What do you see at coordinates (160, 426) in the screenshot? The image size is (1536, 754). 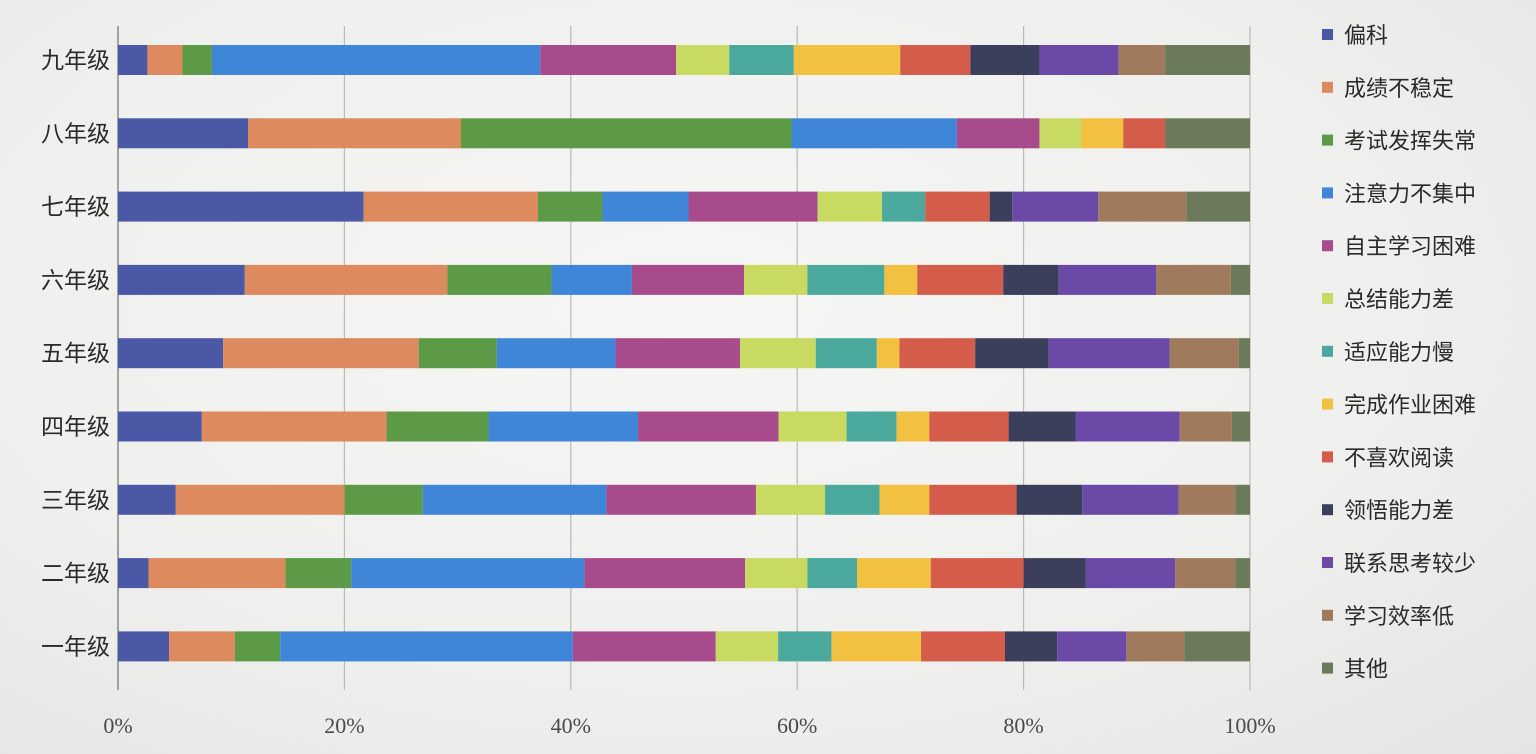 I see `bar-segment-row6-series1` at bounding box center [160, 426].